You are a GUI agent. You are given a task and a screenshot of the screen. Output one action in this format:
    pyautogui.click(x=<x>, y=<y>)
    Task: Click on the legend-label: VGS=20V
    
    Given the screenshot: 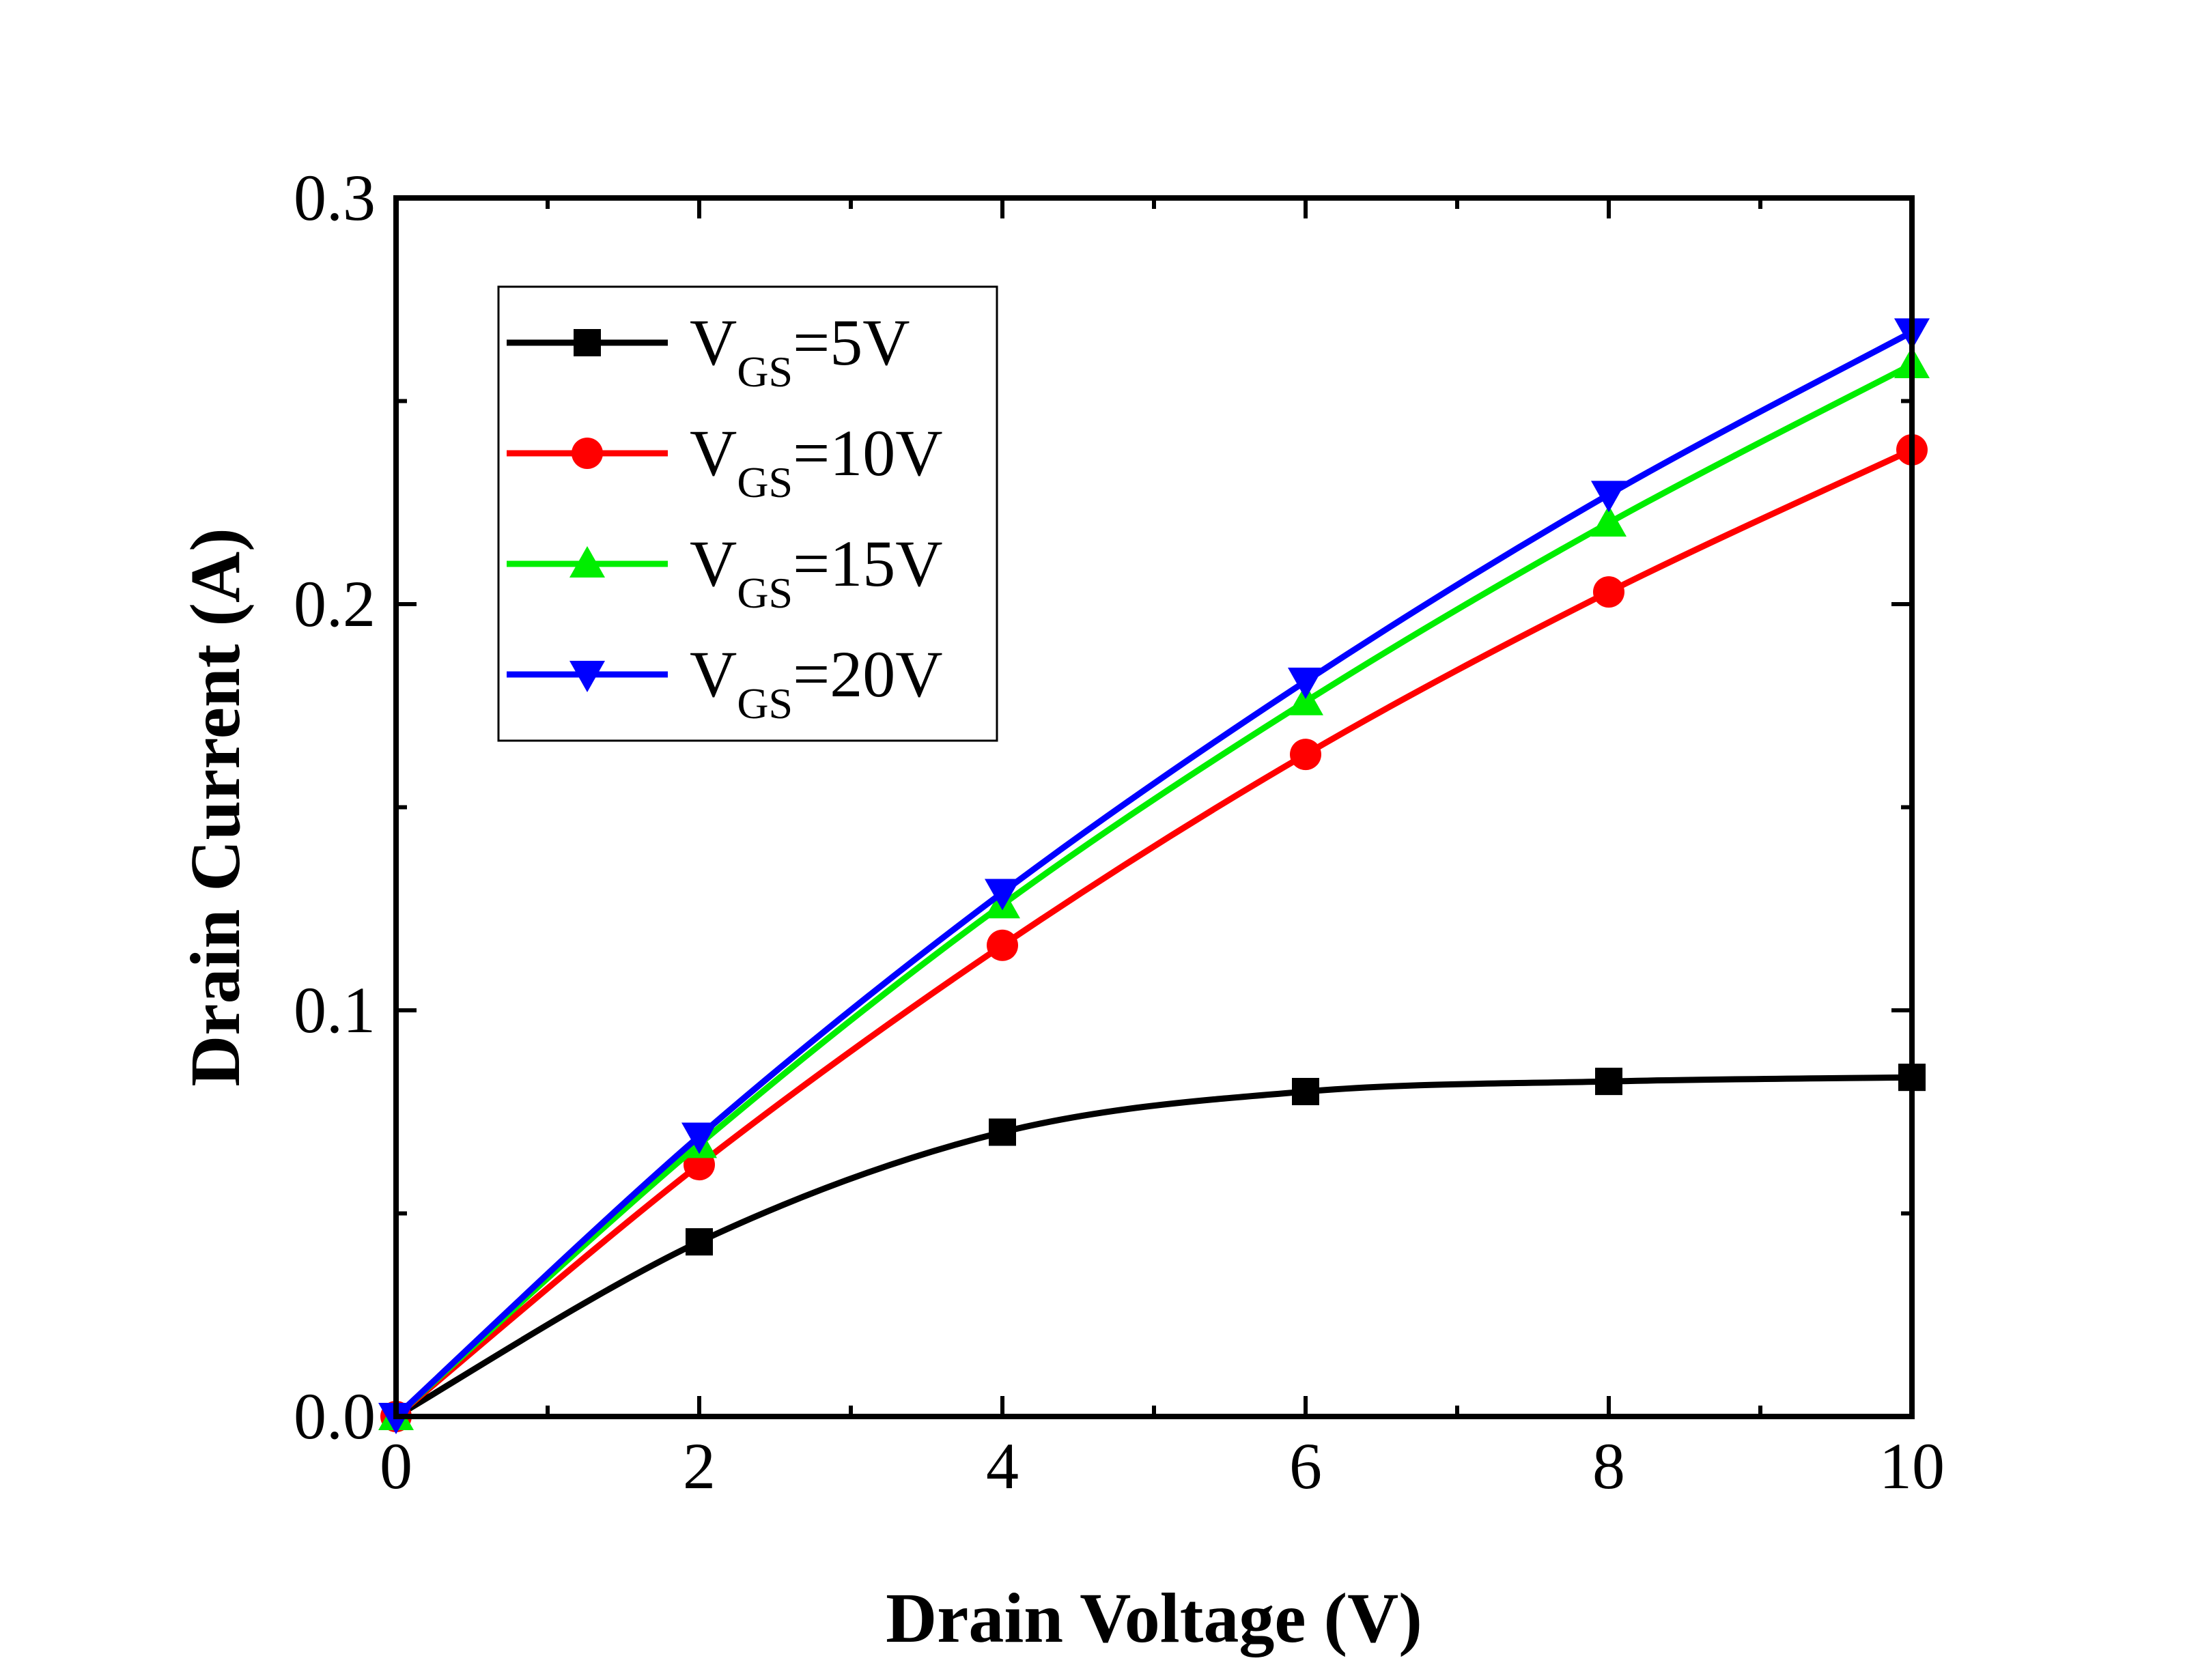 What is the action you would take?
    pyautogui.click(x=816, y=683)
    